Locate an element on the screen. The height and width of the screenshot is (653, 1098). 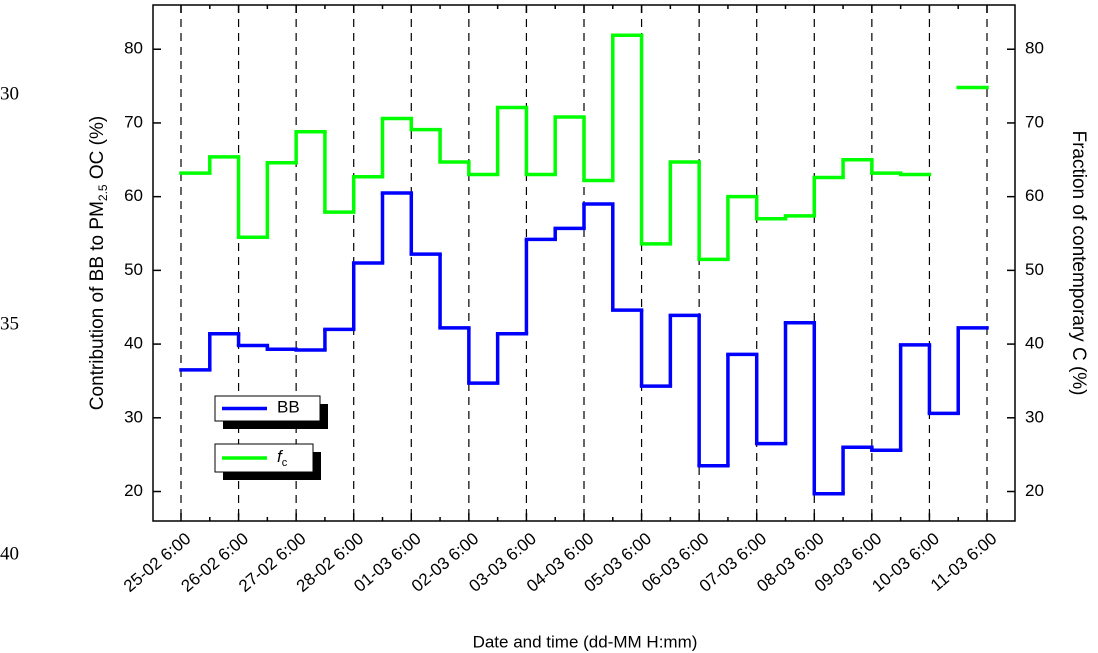
y2-tick-label: 40 is located at coordinates (1034, 343).